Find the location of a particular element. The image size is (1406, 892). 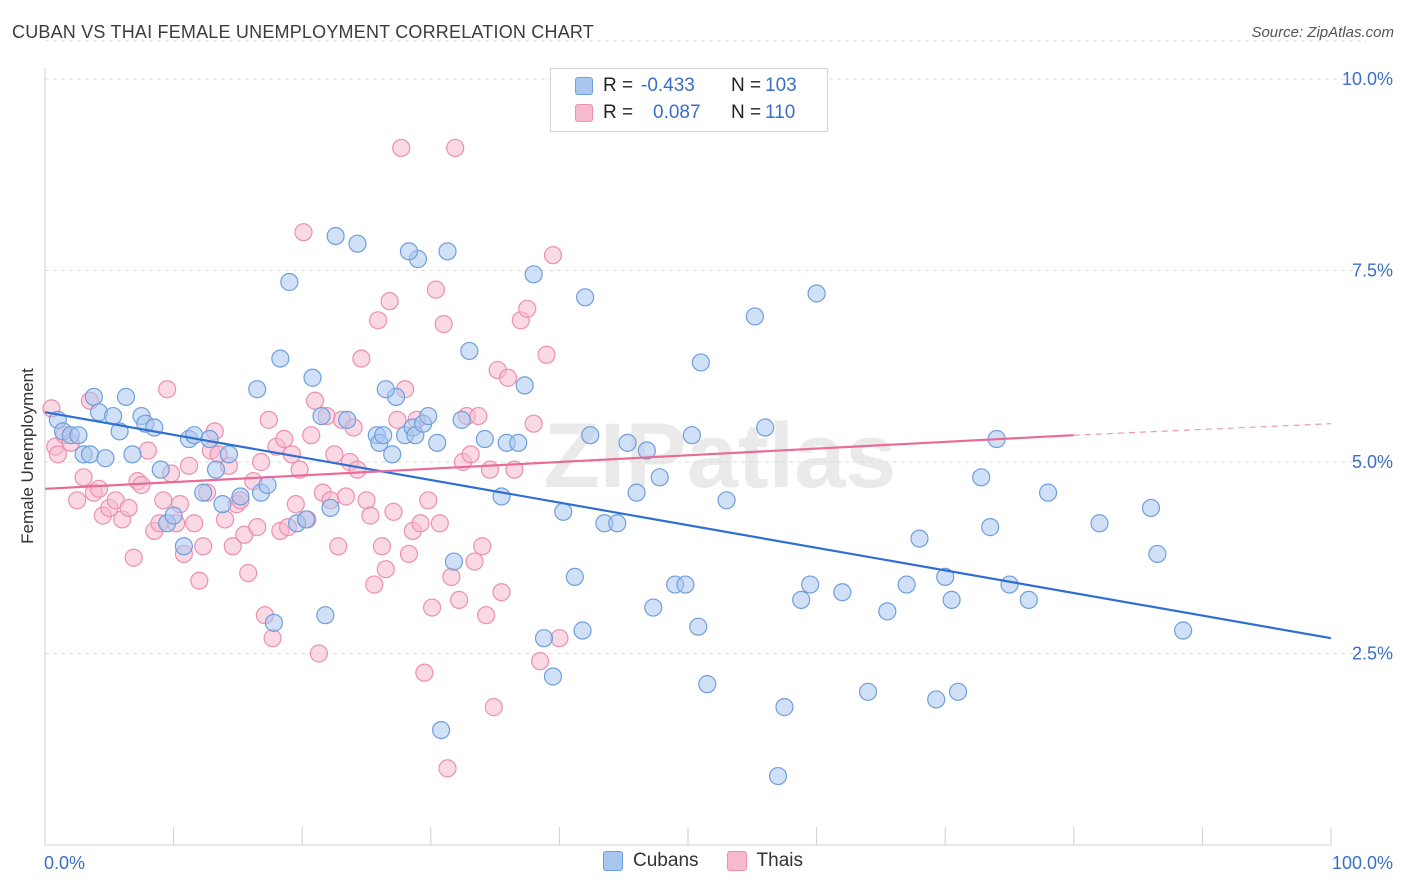

source-label: Source: ZipAtlas.com is located at coordinates (1322, 32).